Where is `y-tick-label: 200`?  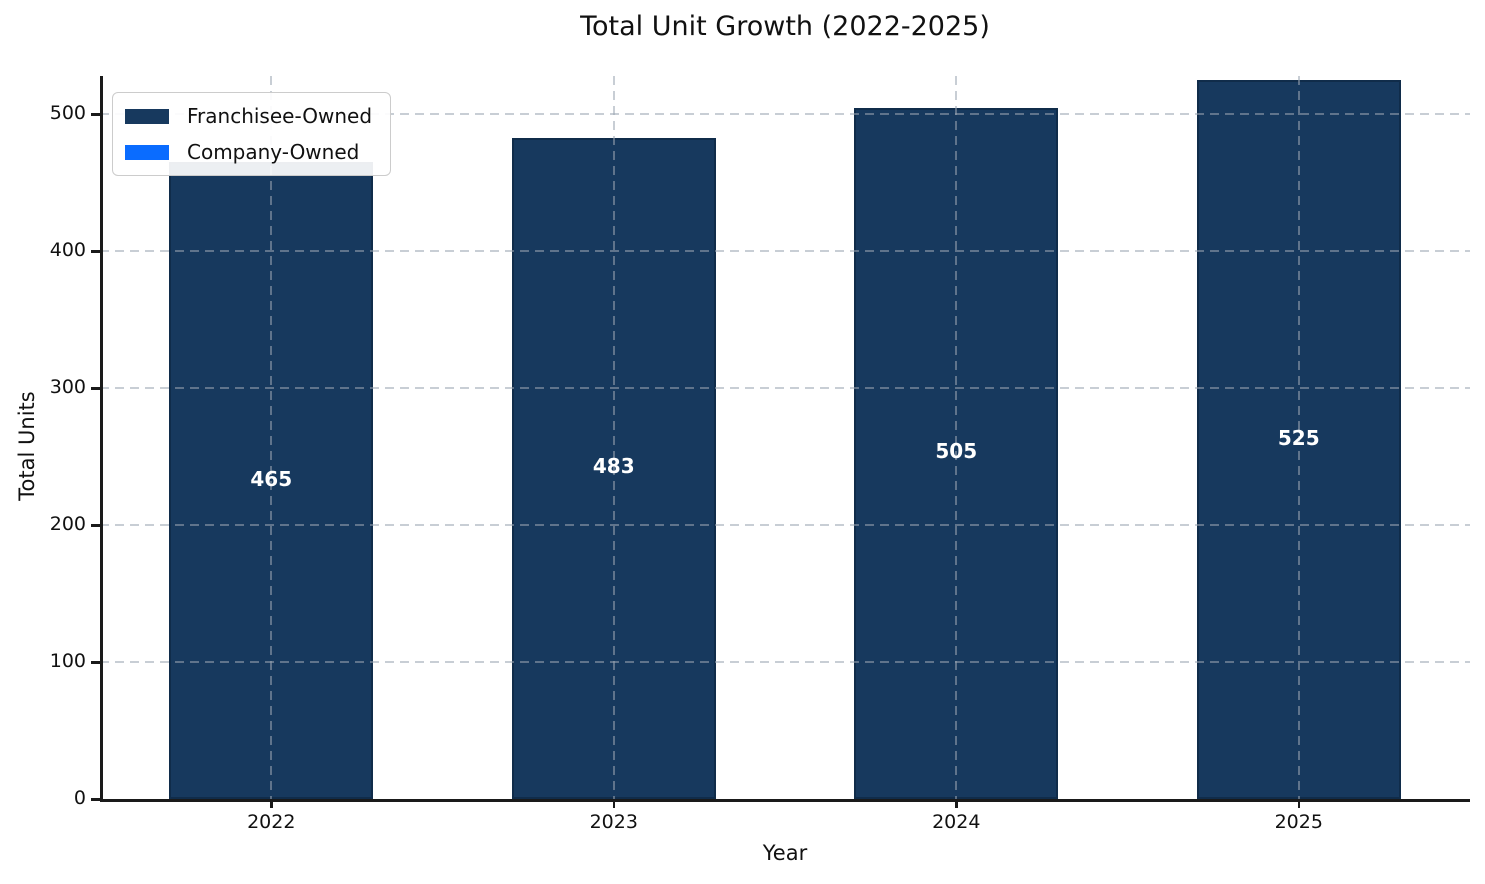 y-tick-label: 200 is located at coordinates (67, 524).